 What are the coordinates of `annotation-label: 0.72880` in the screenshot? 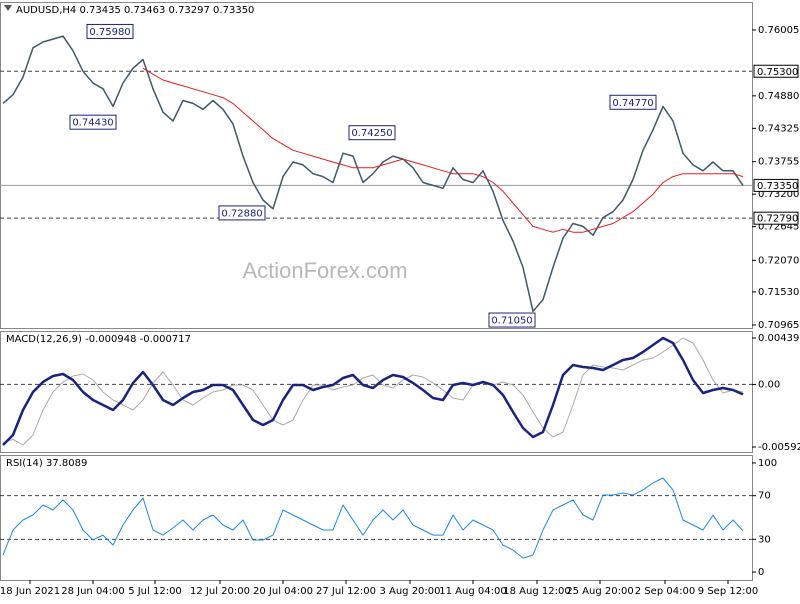 It's located at (241, 213).